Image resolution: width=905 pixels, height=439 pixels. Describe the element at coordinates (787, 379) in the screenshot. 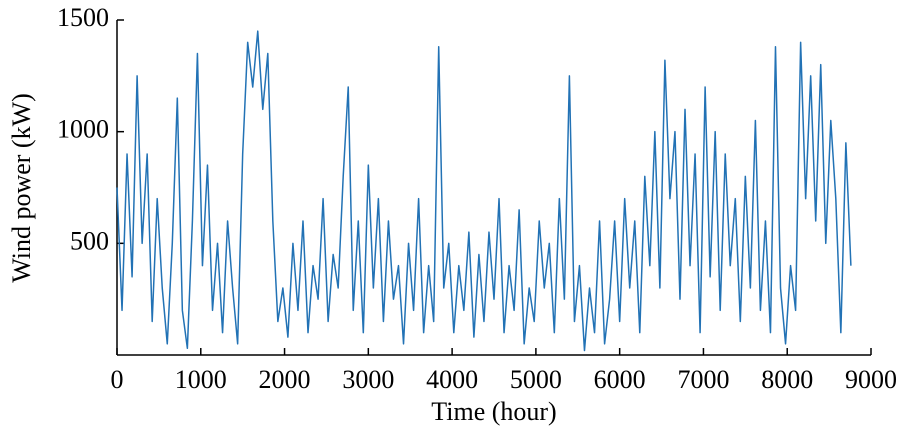

I see `x-tick-label: 8000` at that location.